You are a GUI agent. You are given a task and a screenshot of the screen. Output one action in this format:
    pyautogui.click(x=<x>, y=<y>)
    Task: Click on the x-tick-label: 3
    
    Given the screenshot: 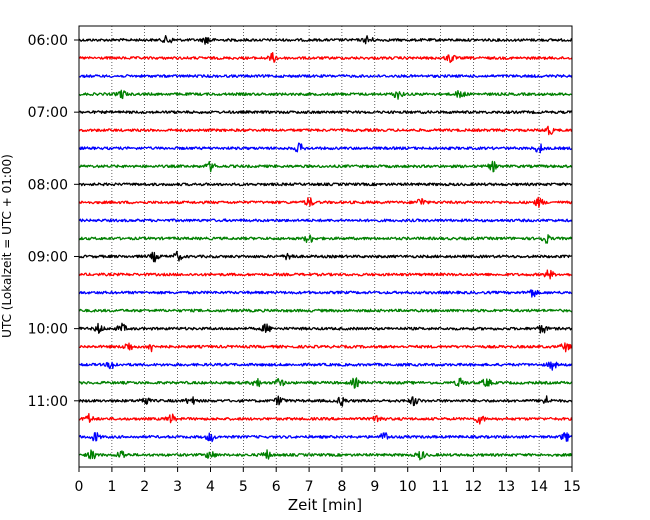 What is the action you would take?
    pyautogui.click(x=177, y=487)
    